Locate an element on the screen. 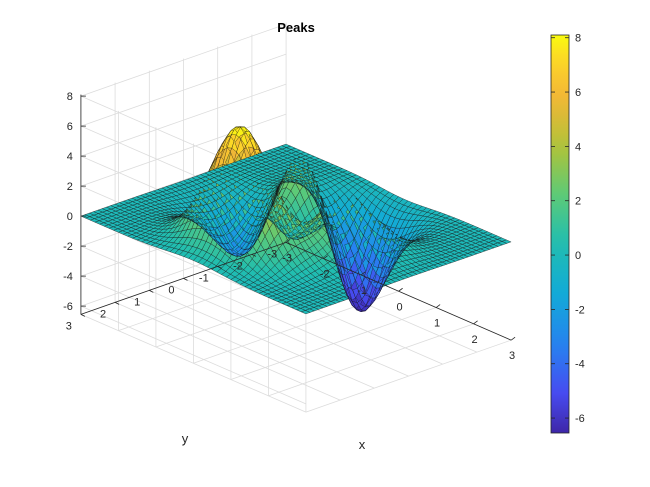 The width and height of the screenshot is (650, 487). y-tick-label: -2 is located at coordinates (238, 266).